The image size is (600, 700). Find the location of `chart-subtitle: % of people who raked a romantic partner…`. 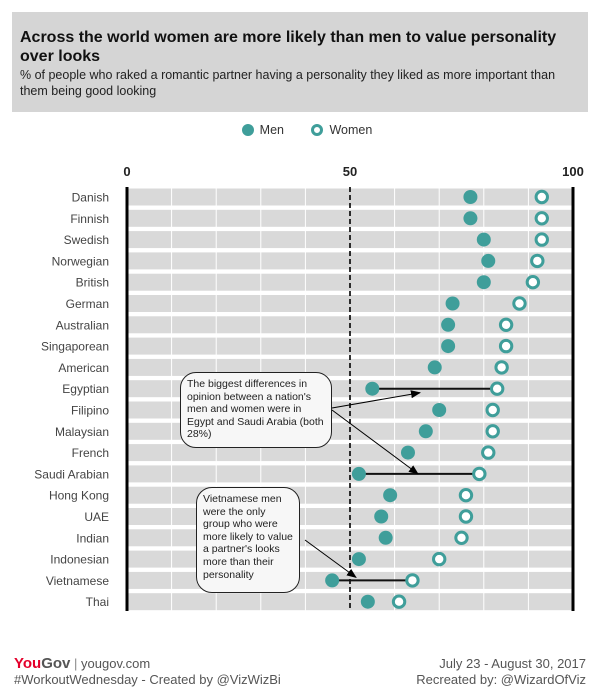

chart-subtitle: % of people who raked a romantic partner… is located at coordinates (288, 83).